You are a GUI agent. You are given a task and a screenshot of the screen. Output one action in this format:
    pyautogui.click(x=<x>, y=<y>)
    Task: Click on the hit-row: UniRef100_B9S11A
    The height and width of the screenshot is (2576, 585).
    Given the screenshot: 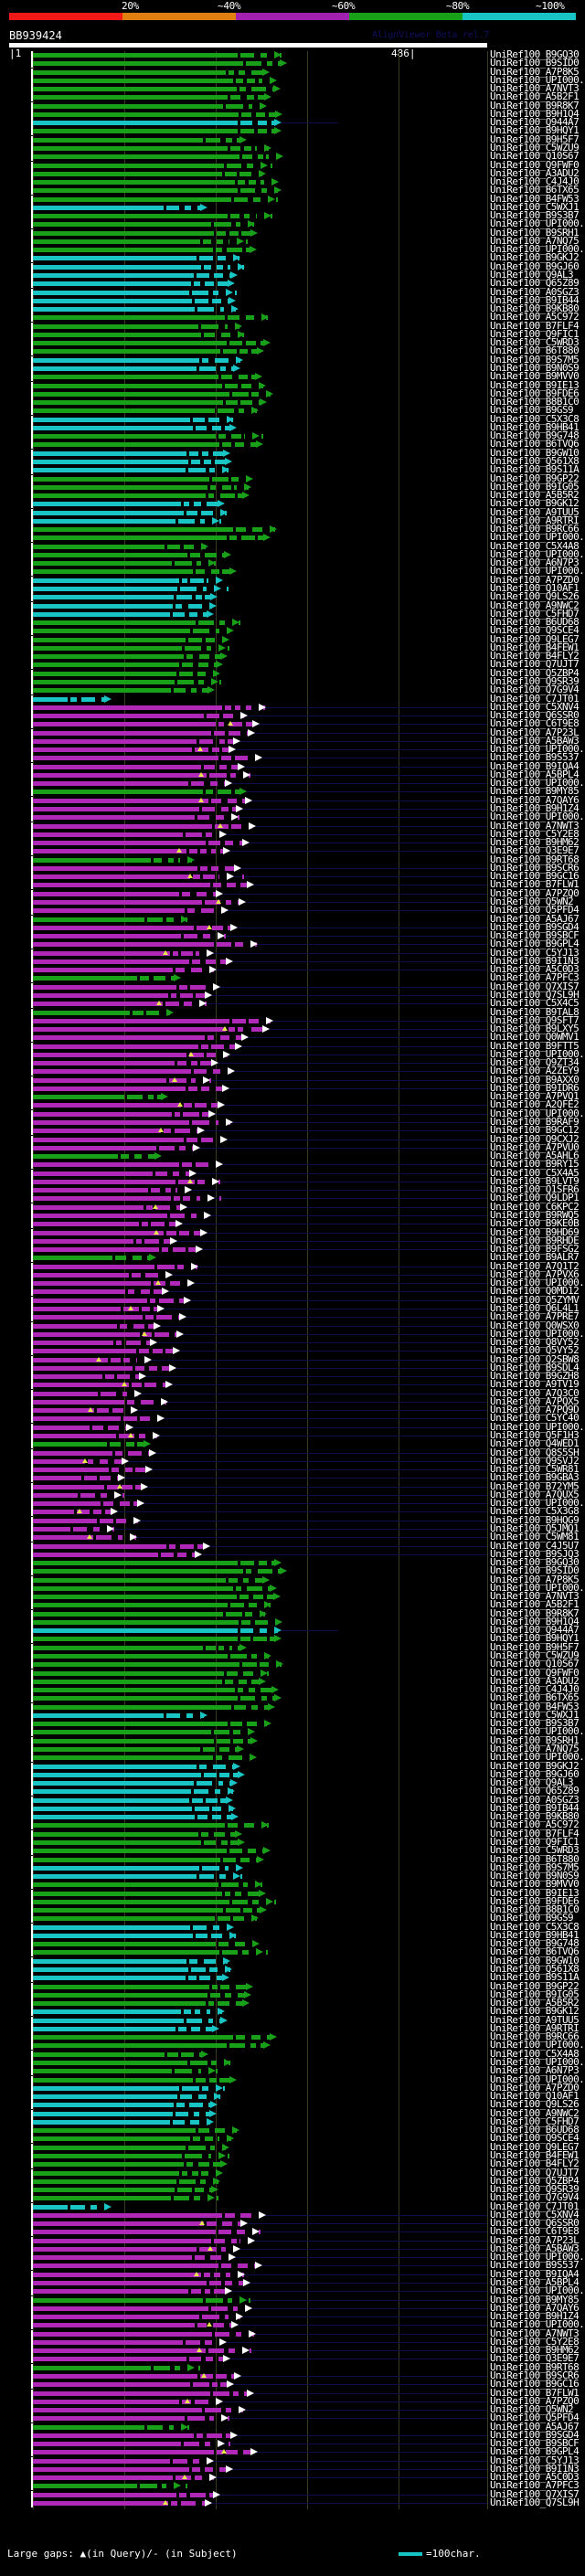 What is the action you would take?
    pyautogui.click(x=293, y=1978)
    